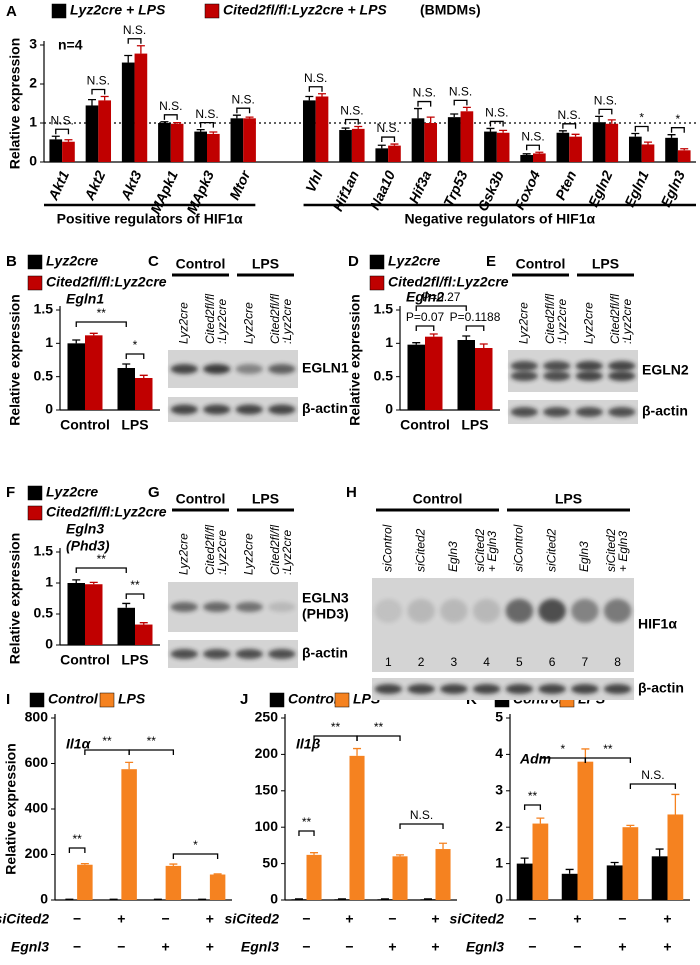 The height and width of the screenshot is (965, 700). I want to click on panel-letter: E, so click(491, 261).